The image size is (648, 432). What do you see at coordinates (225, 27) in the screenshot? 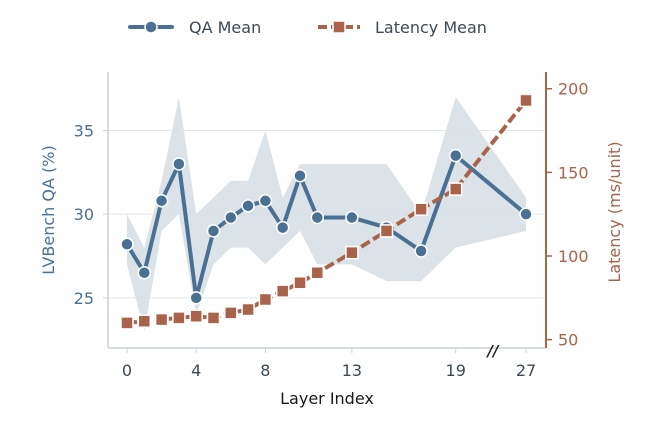
I see `legend-label-qa: QA Mean` at bounding box center [225, 27].